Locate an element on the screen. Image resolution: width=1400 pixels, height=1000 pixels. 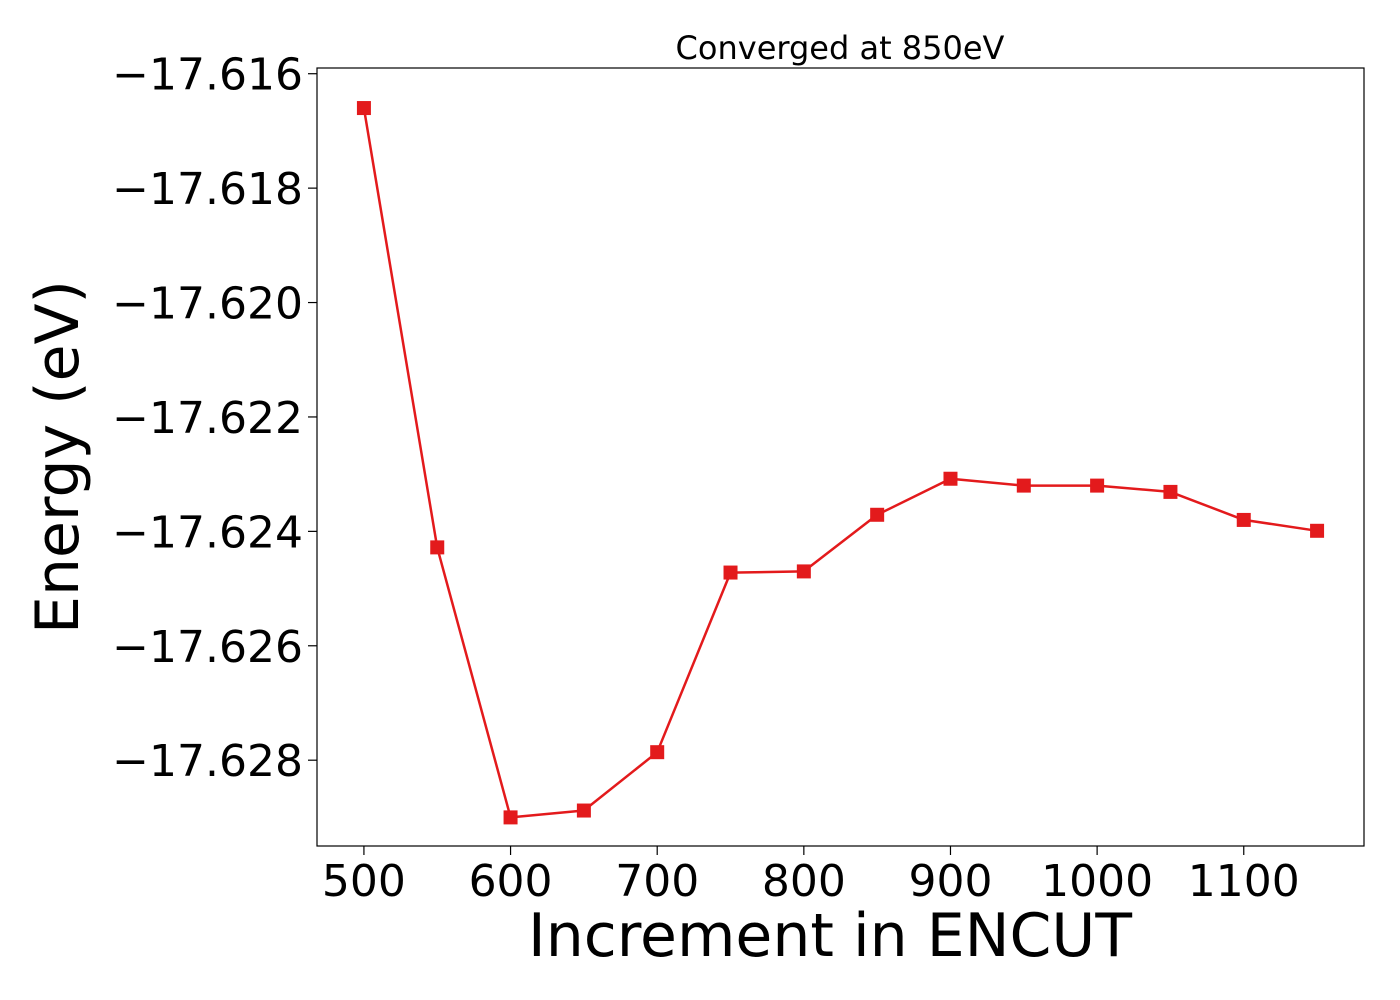
chart-title: Converged at 850eV is located at coordinates (840, 48).